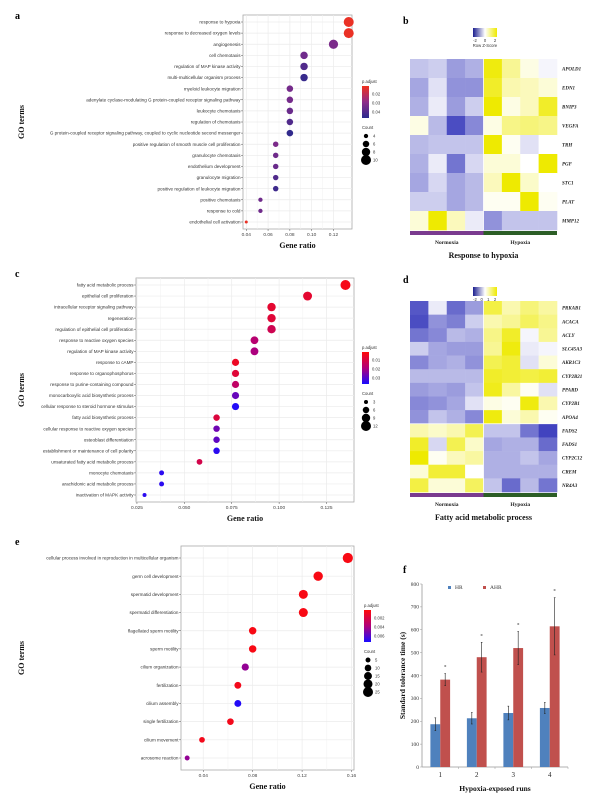 This screenshot has width=600, height=802. Describe the element at coordinates (111, 472) in the screenshot. I see `go-term-label: monocyte chemotaxis` at that location.